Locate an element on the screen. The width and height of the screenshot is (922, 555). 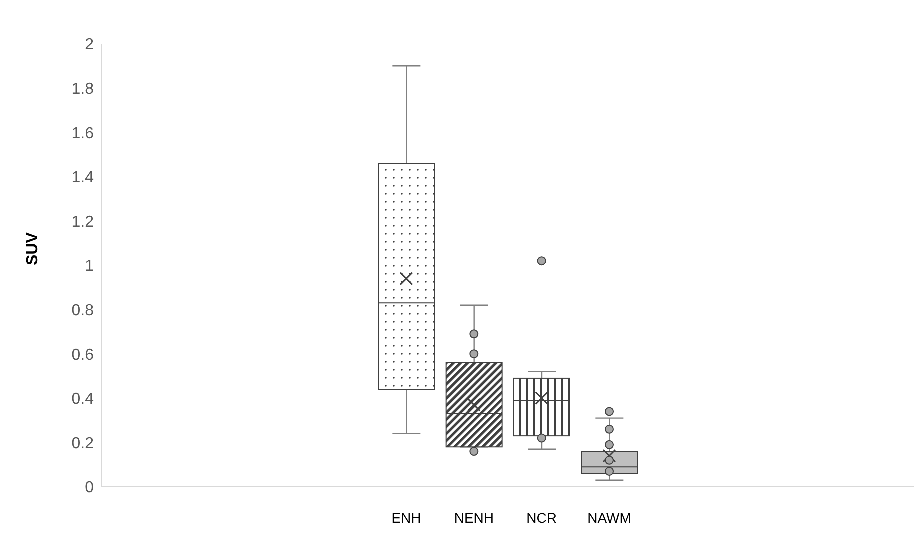
y-tick-label: 1.2 is located at coordinates (83, 222).